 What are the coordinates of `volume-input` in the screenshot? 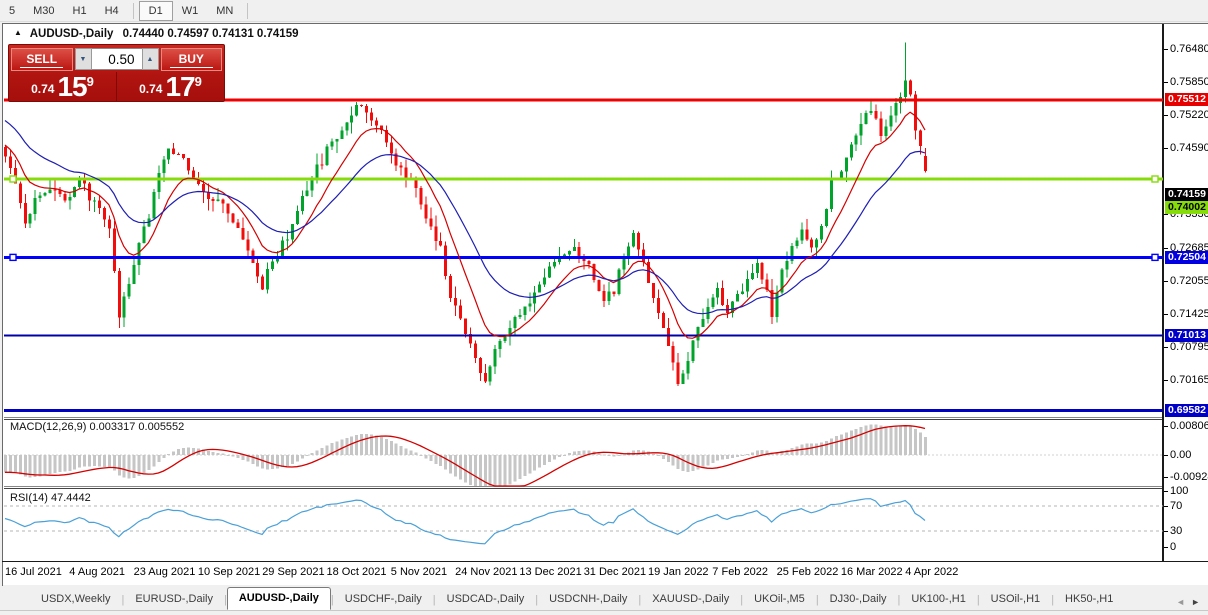 It's located at (116, 59).